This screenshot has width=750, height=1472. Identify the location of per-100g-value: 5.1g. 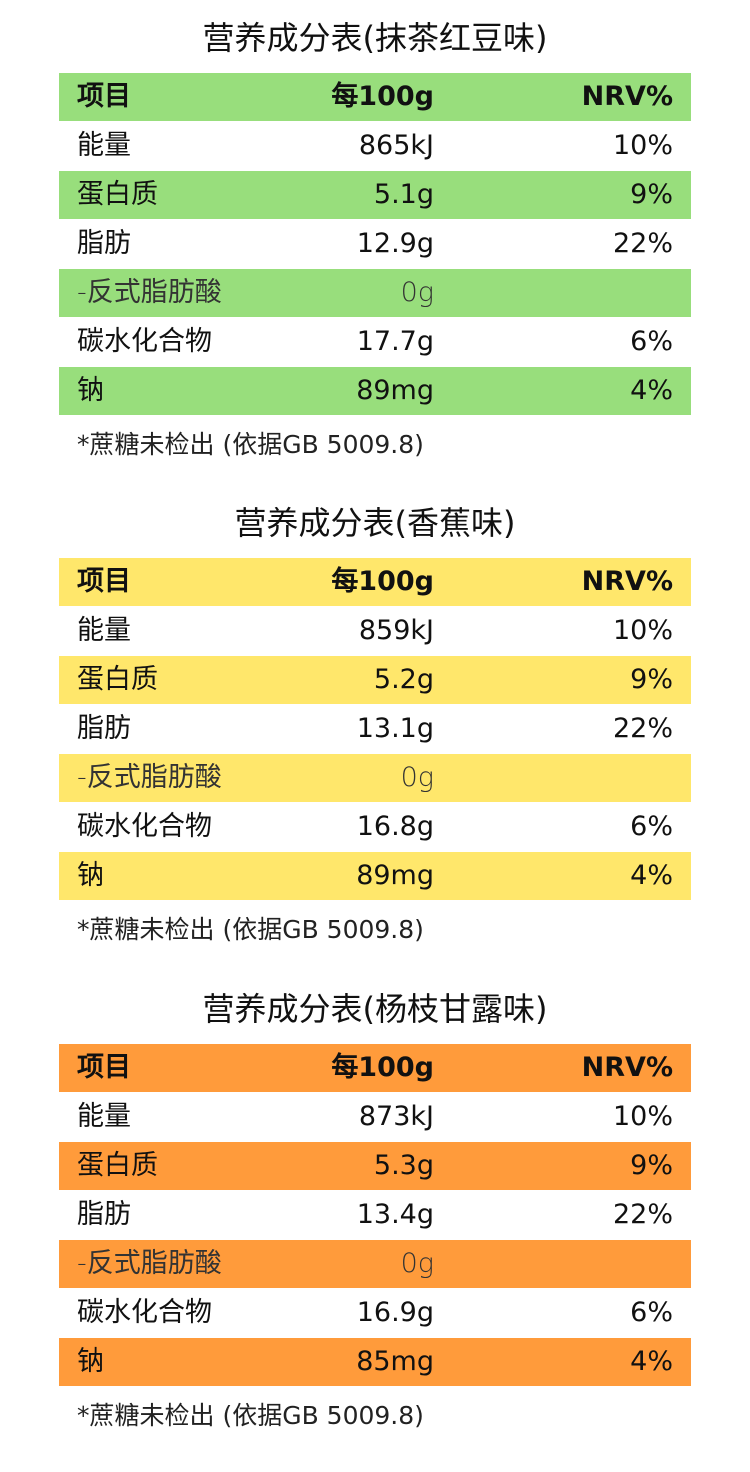
(403, 194).